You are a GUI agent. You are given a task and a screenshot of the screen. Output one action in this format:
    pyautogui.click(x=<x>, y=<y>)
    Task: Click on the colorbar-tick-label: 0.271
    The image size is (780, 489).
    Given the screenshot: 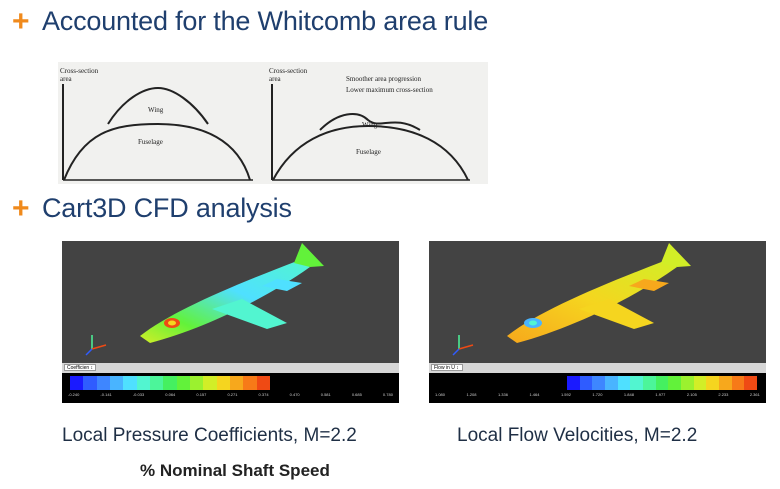 What is the action you would take?
    pyautogui.click(x=232, y=394)
    